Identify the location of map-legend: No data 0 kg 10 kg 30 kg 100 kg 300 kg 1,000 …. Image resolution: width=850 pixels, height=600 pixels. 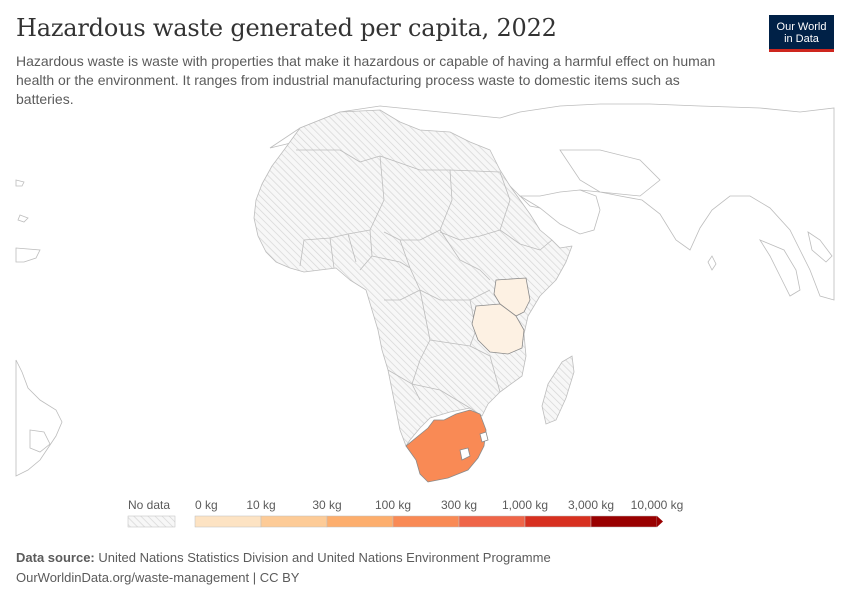
(405, 513).